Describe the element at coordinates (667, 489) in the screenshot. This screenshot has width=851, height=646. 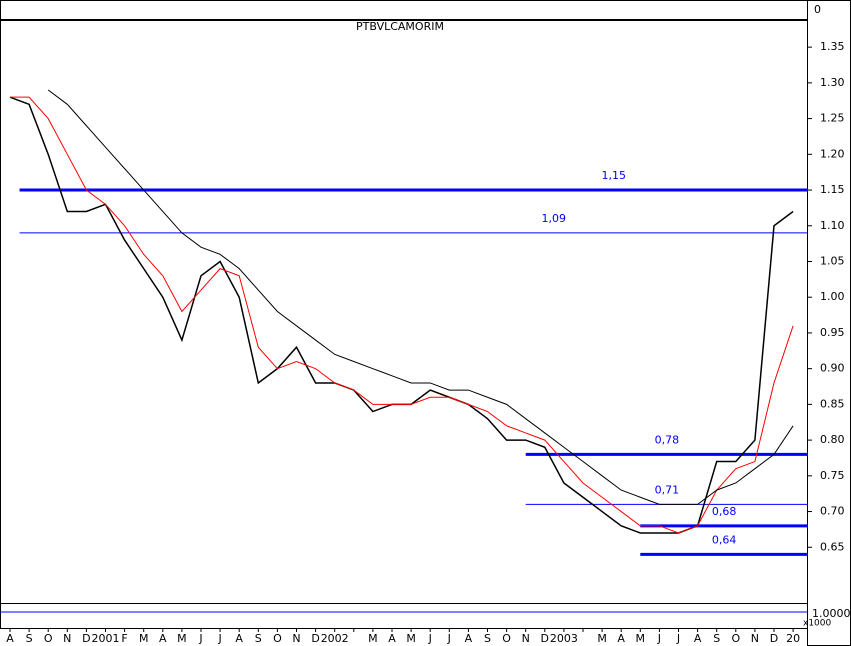
I see `level-label: 0,71` at that location.